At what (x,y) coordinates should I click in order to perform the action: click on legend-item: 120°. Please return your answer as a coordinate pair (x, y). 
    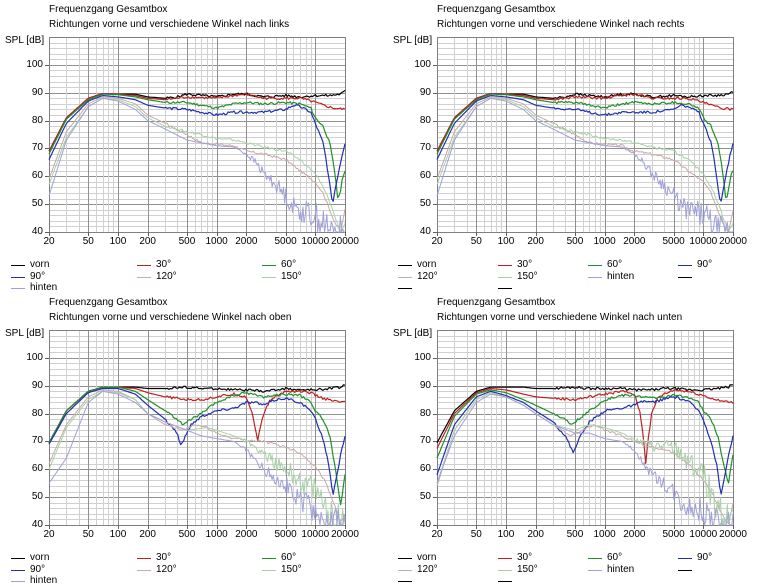
    Looking at the image, I should click on (438, 277).